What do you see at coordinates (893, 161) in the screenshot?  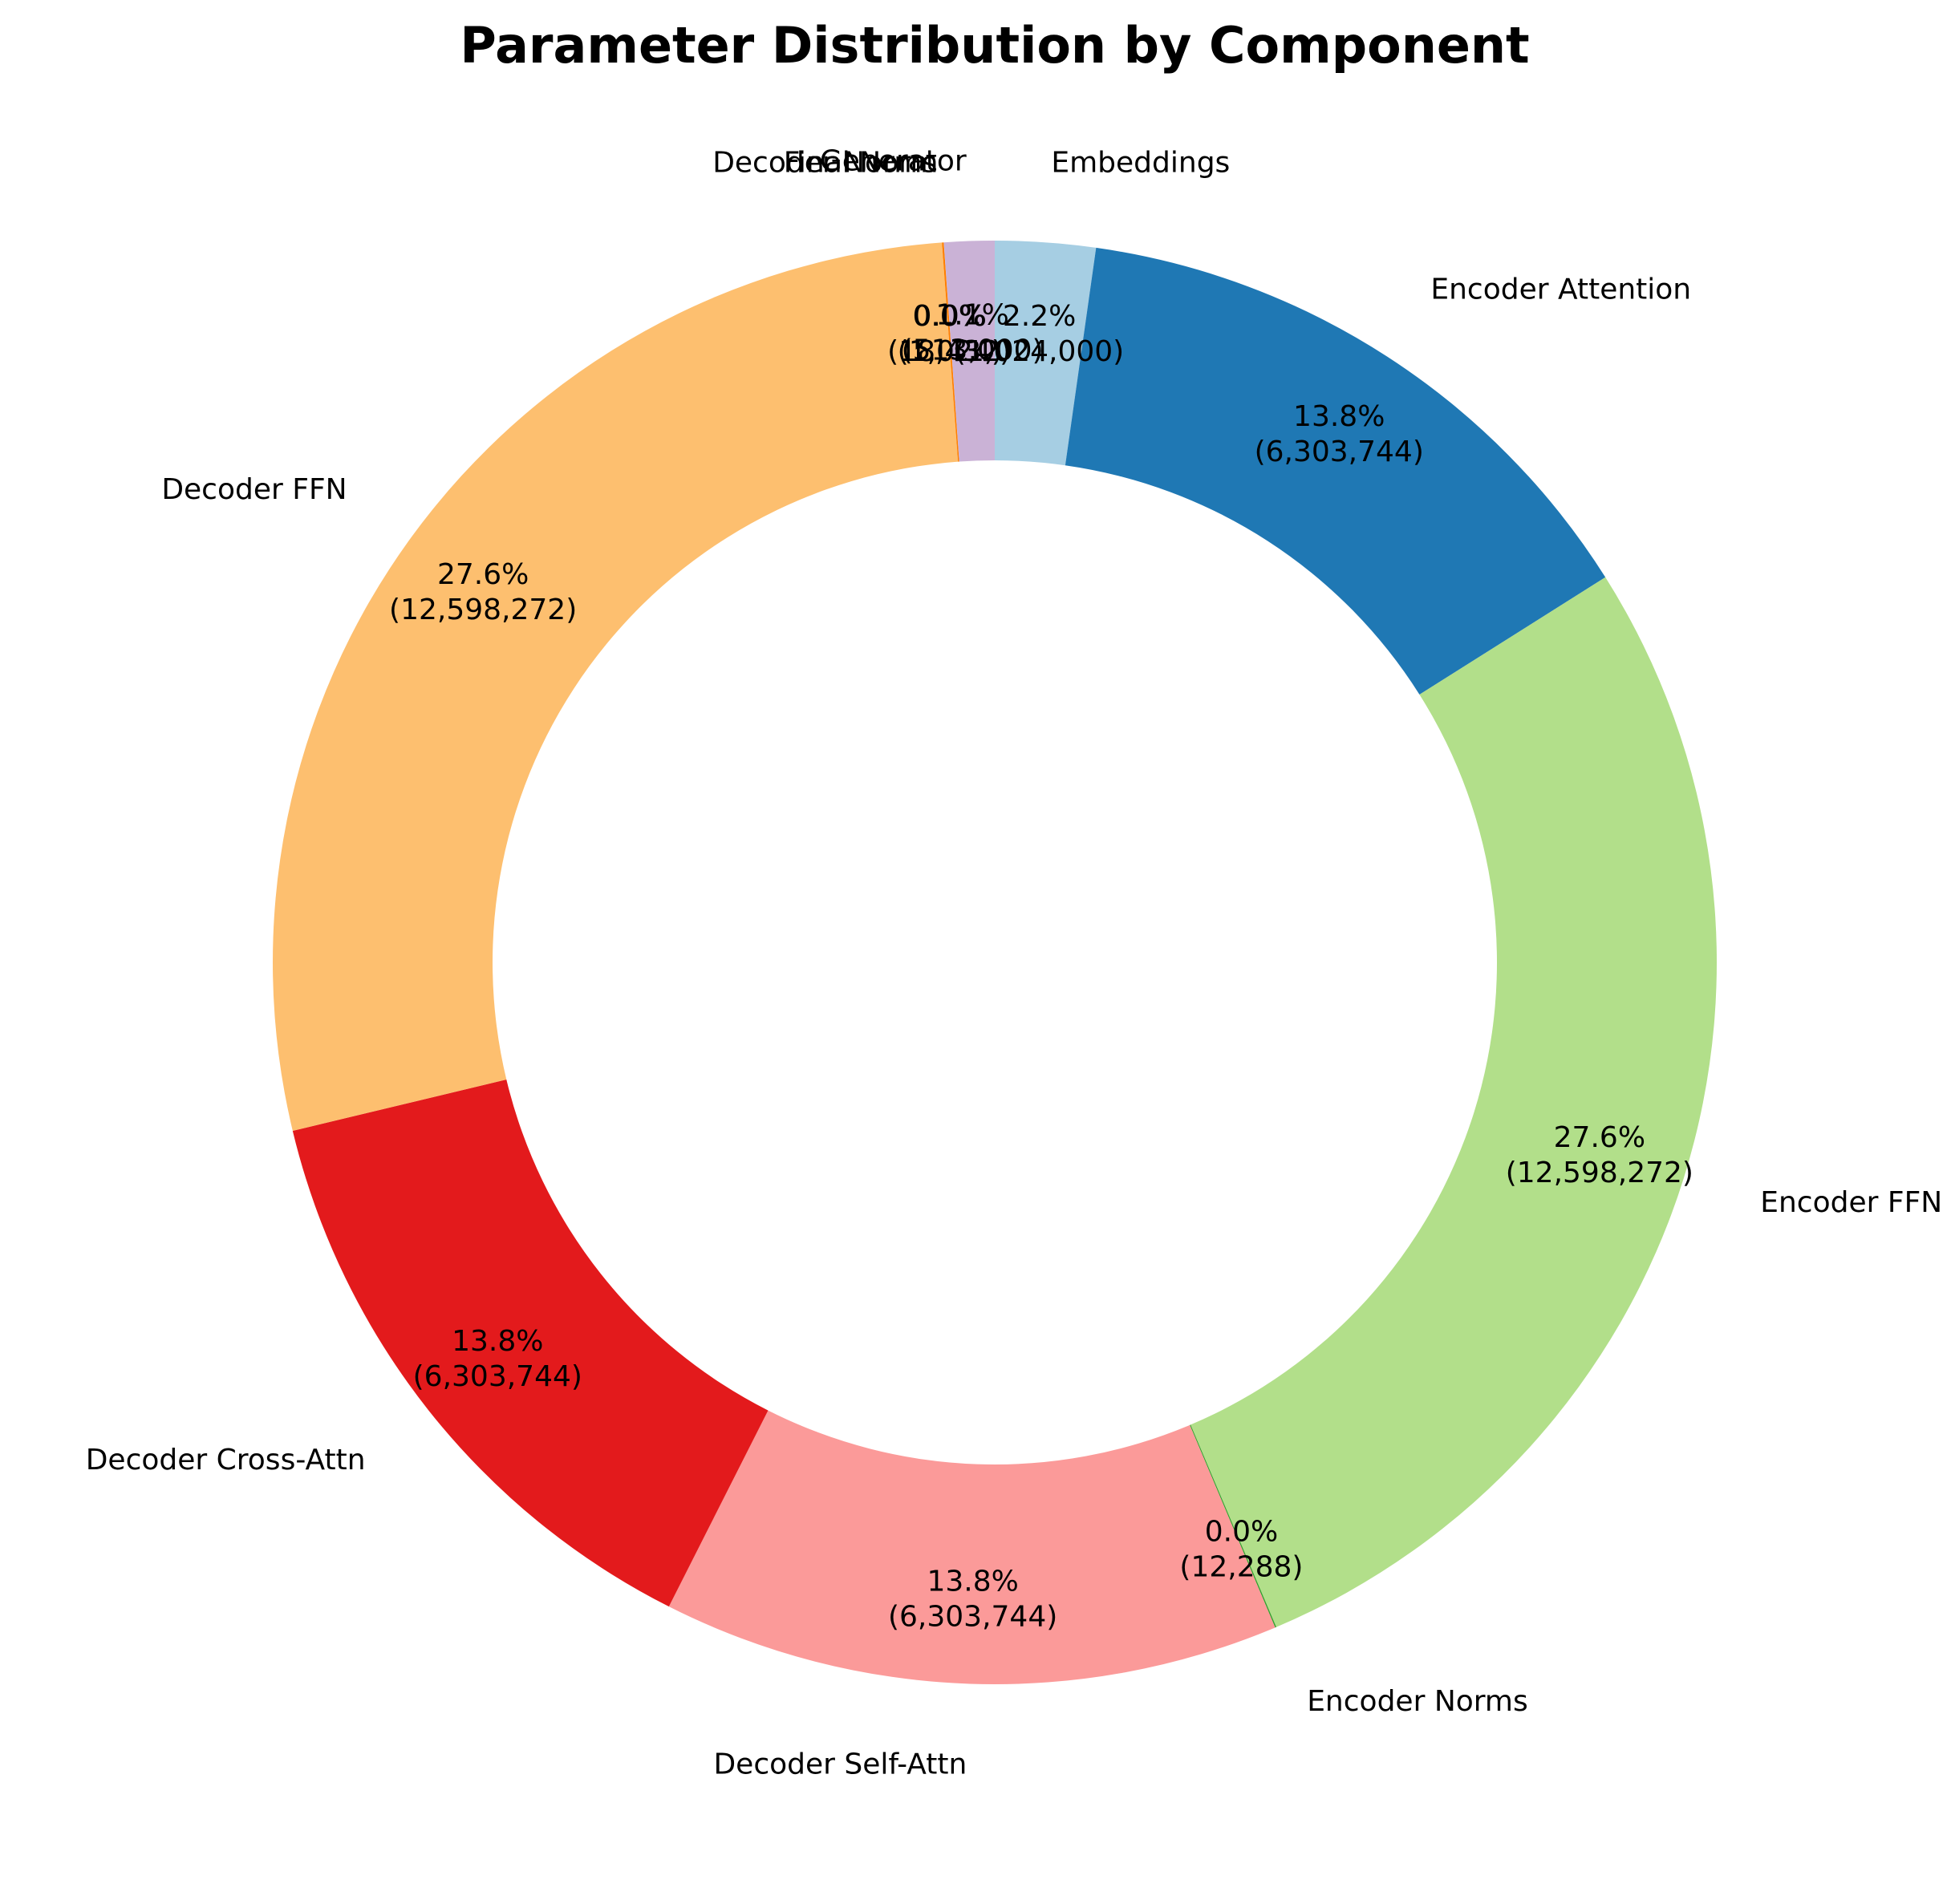 I see `category-label-generator: Generator` at bounding box center [893, 161].